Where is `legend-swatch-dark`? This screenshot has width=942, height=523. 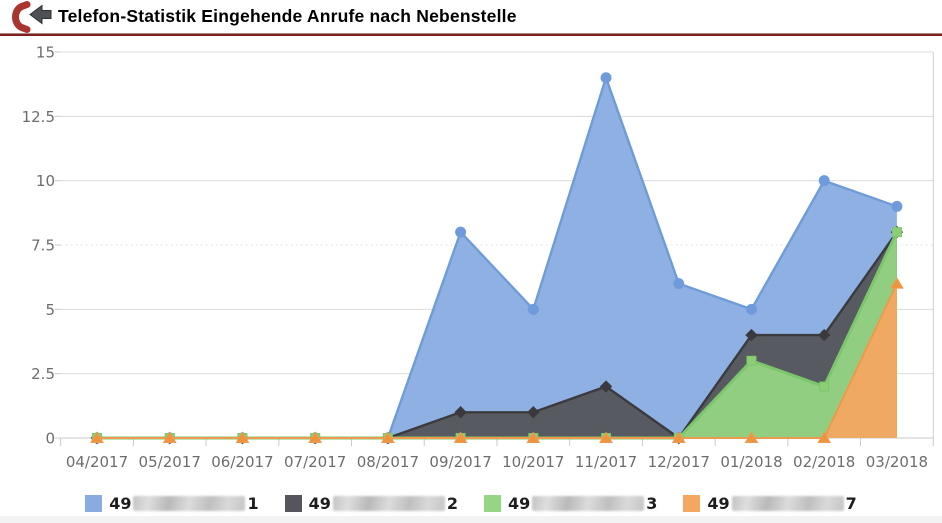
legend-swatch-dark is located at coordinates (293, 503).